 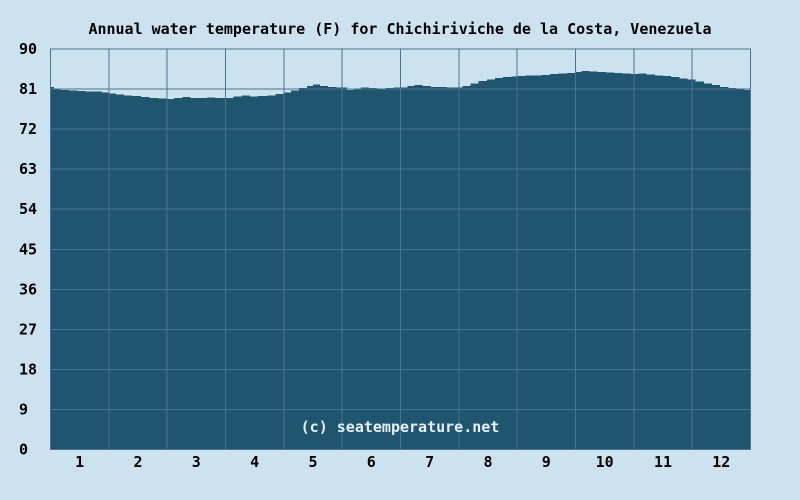 I want to click on y-tick-label: 45, so click(x=28, y=249).